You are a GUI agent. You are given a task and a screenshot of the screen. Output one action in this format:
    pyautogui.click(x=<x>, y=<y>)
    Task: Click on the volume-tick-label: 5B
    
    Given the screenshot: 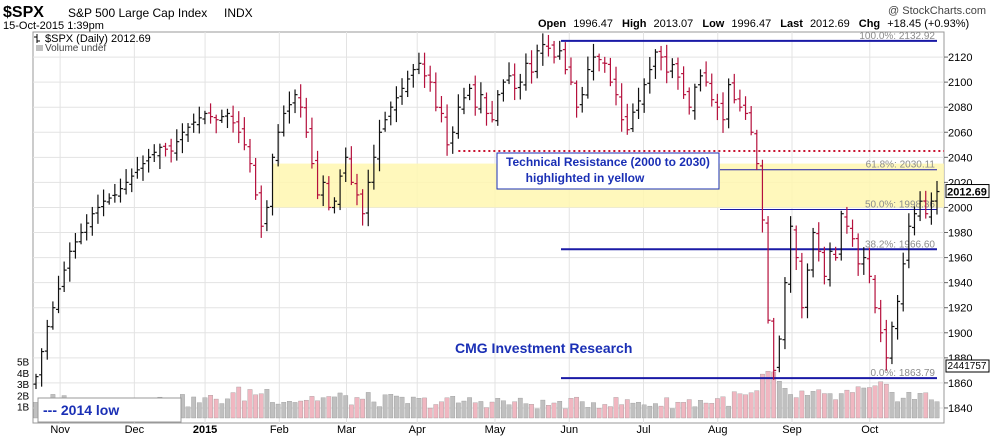 What is the action you would take?
    pyautogui.click(x=23, y=363)
    